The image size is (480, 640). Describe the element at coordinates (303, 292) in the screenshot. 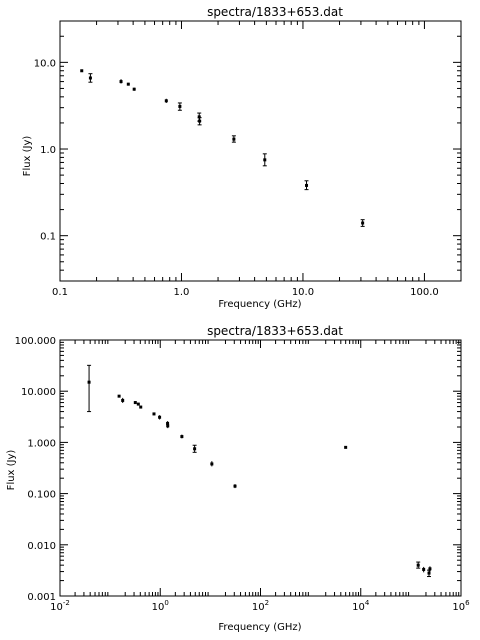

I see `top-chart-x-tick-label: 10.0` at that location.